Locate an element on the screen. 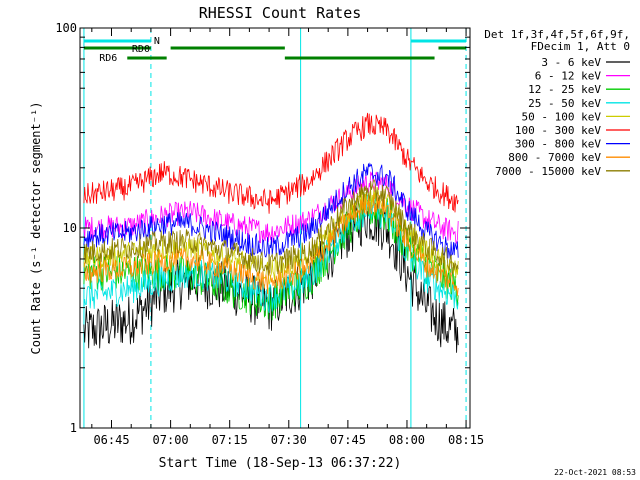 Image resolution: width=640 pixels, height=480 pixels. x-tick-label: 06:45 is located at coordinates (111, 440).